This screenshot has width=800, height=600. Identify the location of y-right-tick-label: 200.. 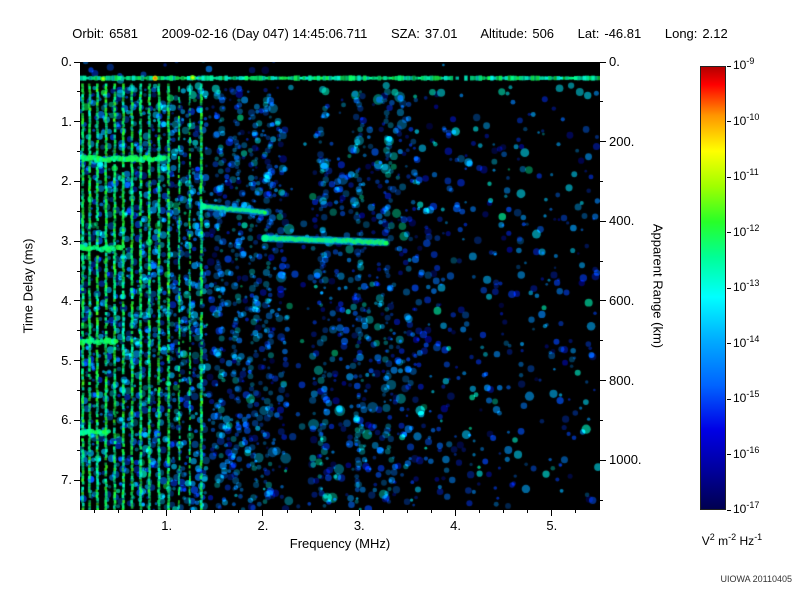
(622, 141).